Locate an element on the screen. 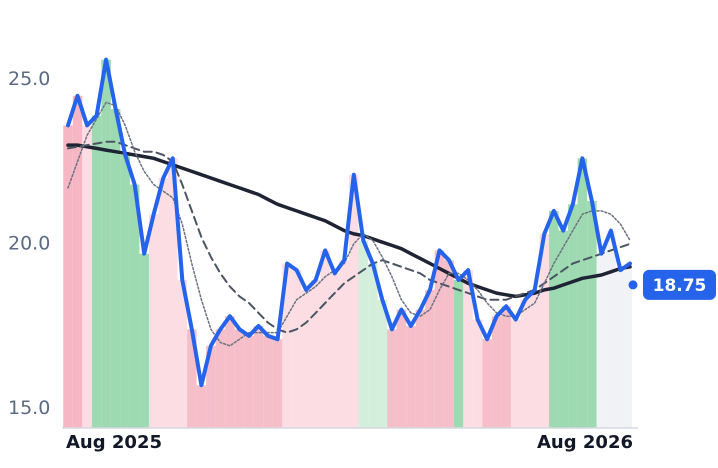 The width and height of the screenshot is (718, 468). current-badge is located at coordinates (679, 284).